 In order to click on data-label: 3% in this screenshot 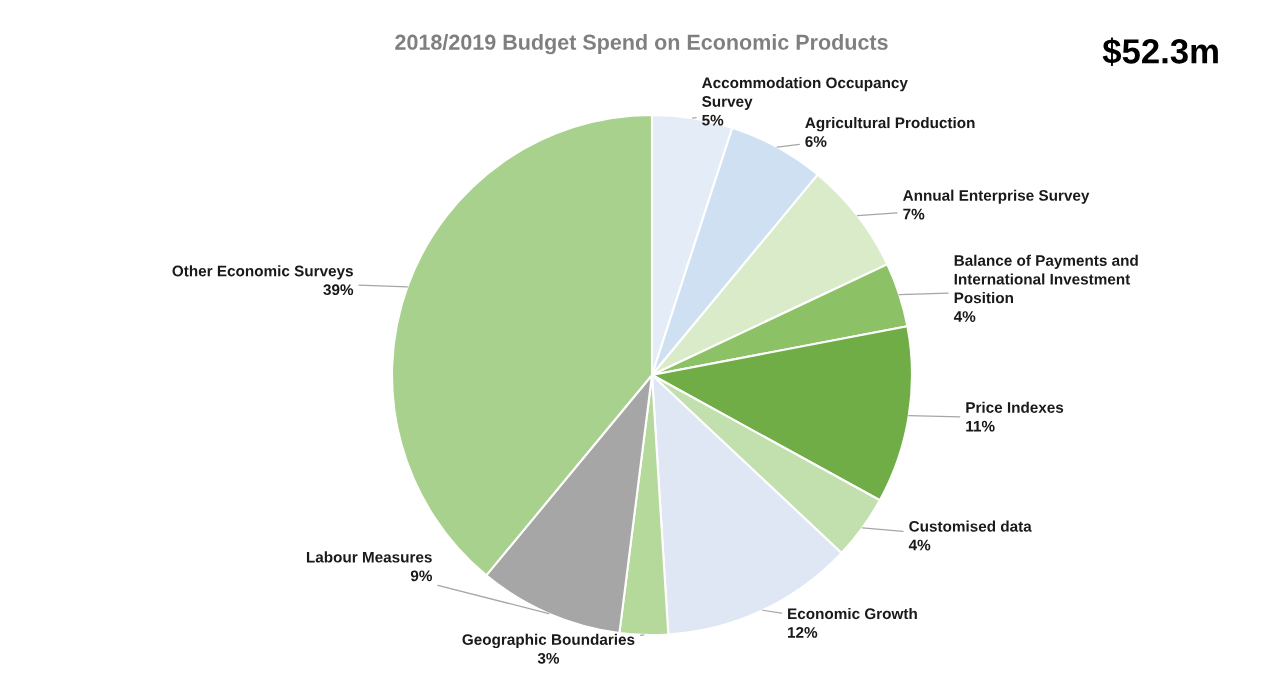, I will do `click(548, 658)`.